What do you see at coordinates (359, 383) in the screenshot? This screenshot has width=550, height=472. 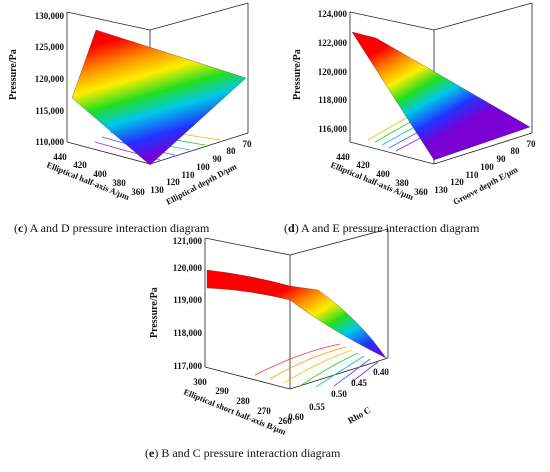 I see `y-tick: 0.45` at bounding box center [359, 383].